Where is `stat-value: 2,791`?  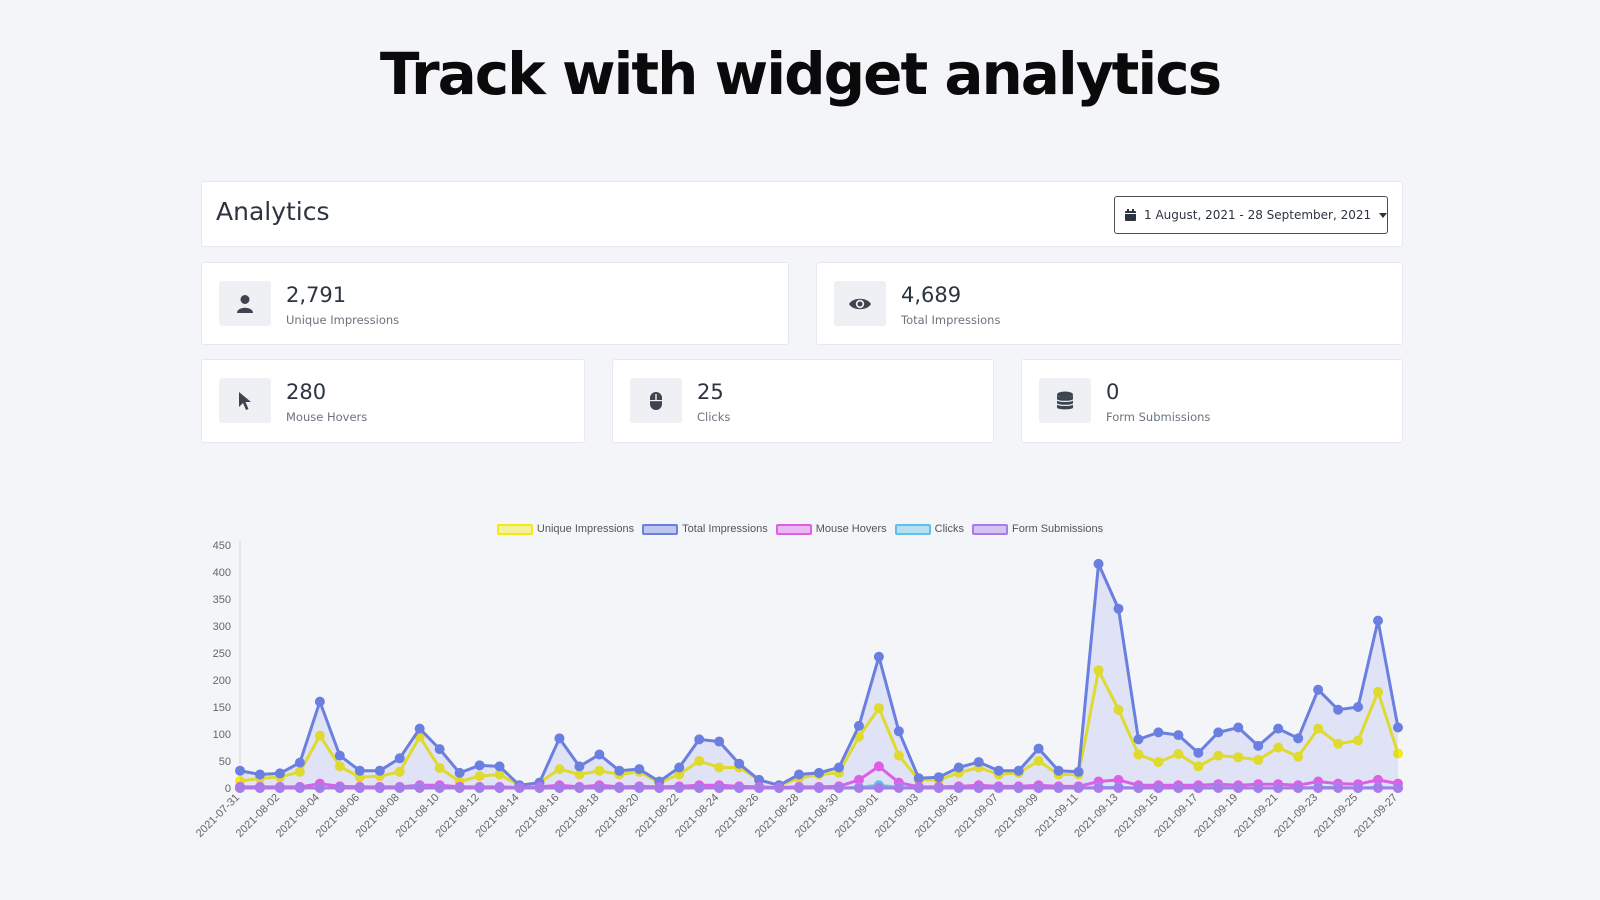 stat-value: 2,791 is located at coordinates (316, 295).